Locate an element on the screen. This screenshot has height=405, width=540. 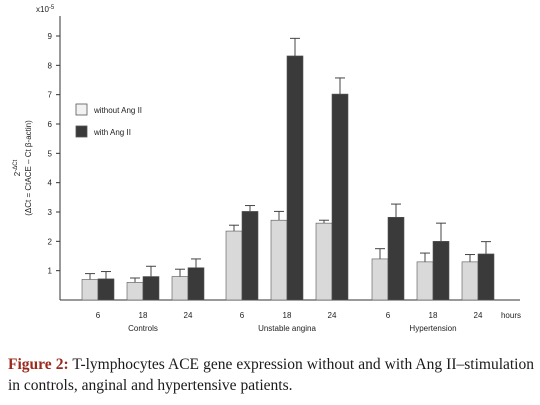
legend-item-with-swatch is located at coordinates (81, 131).